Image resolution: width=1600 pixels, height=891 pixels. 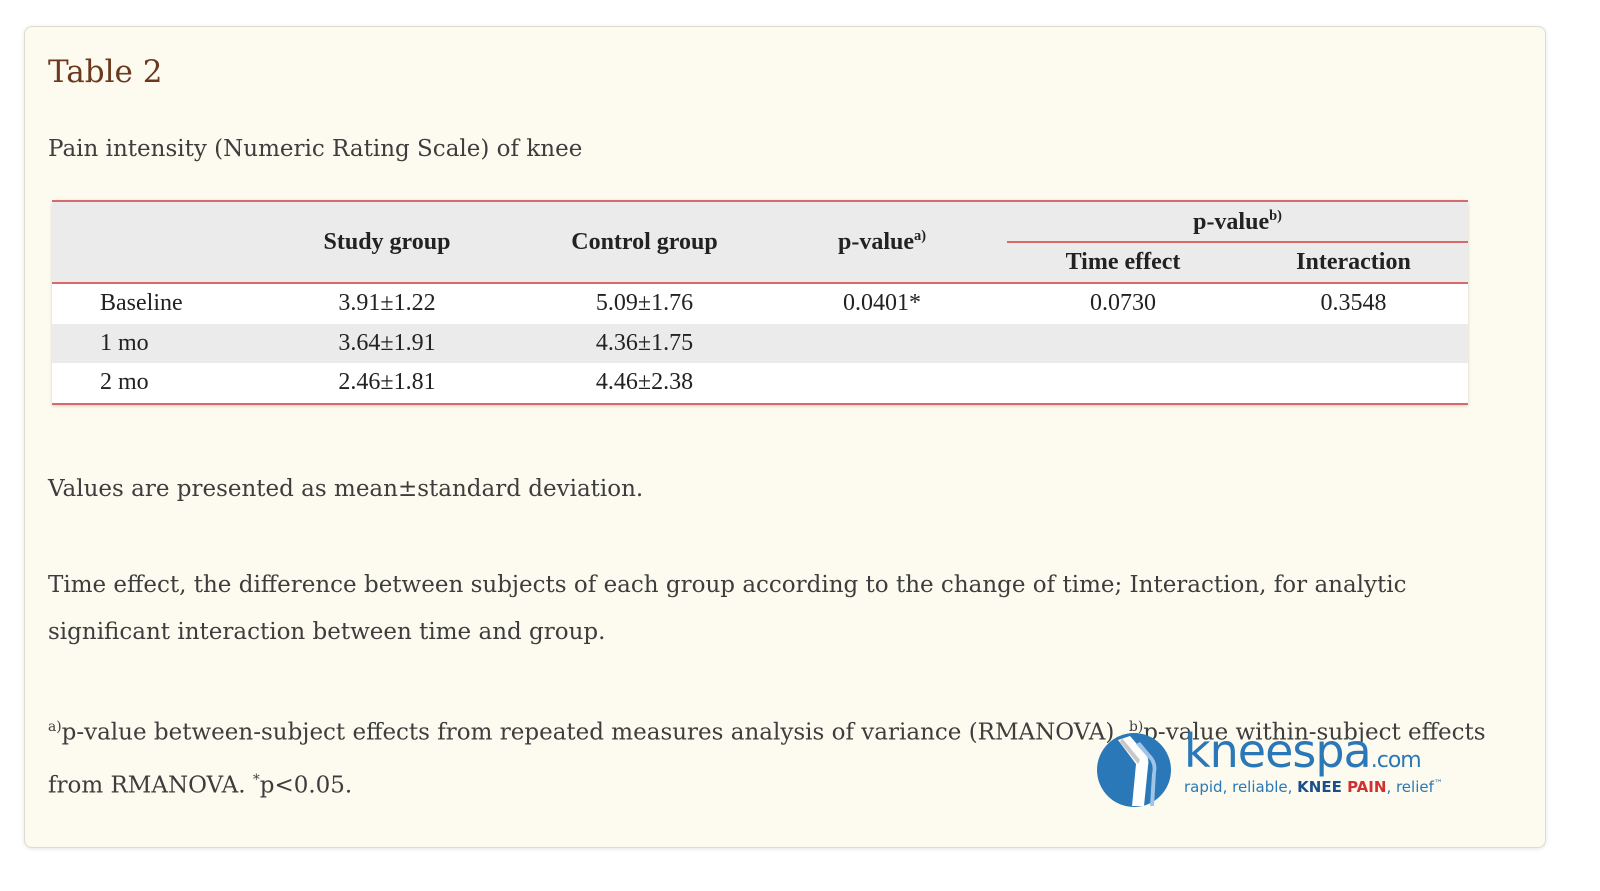 I want to click on table-row: 2 mo 2.46±1.81 4.46±2.38, so click(x=760, y=383).